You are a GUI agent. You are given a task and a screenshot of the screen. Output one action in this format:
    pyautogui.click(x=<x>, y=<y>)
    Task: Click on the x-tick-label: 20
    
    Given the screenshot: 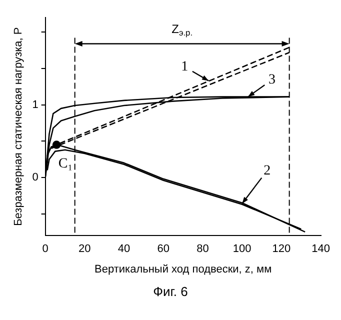 What is the action you would take?
    pyautogui.click(x=84, y=249)
    